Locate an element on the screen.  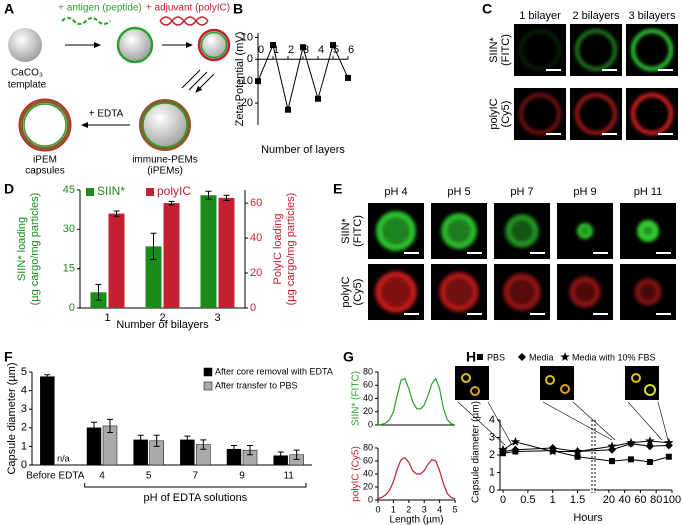
template-label: CaCO₃ is located at coordinates (27, 73).